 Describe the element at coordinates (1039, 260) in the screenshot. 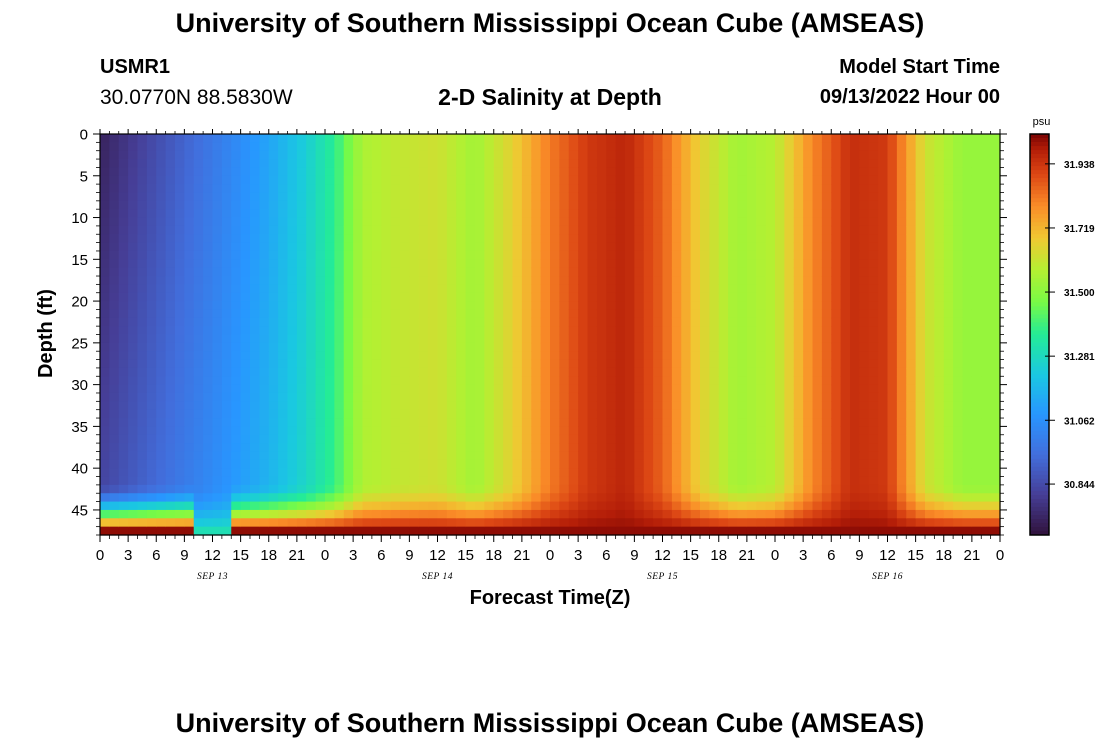

I see `colorbar-segment` at that location.